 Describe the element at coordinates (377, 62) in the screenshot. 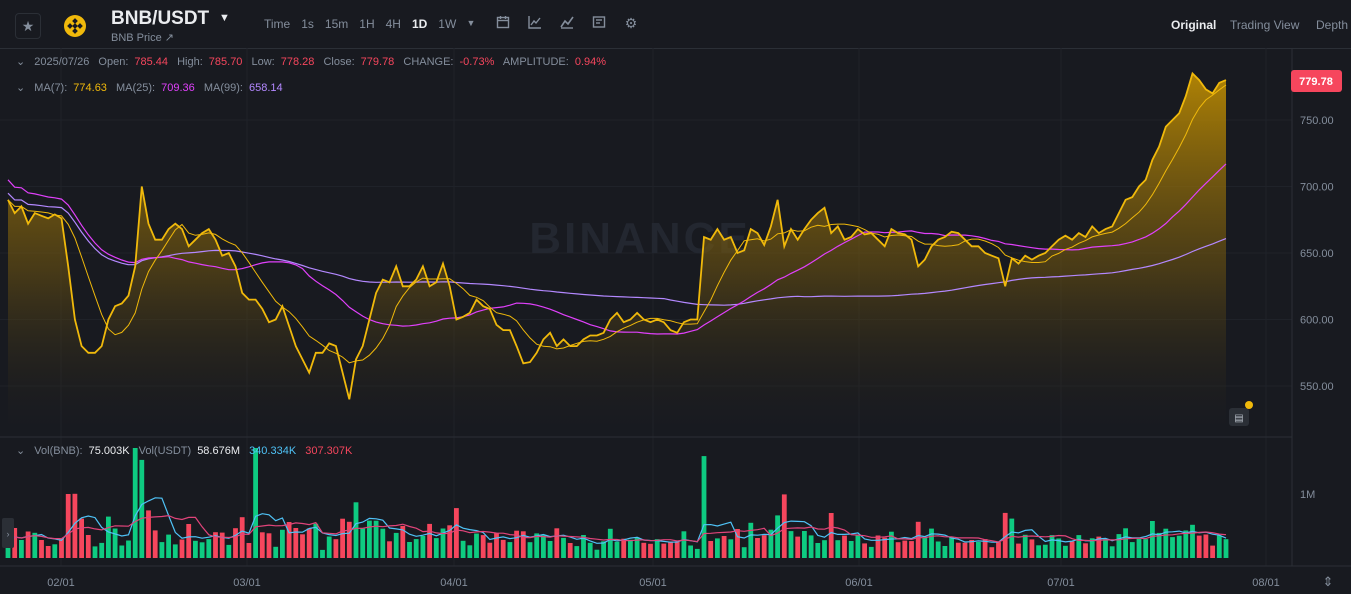

I see `close-value: 779.78` at that location.